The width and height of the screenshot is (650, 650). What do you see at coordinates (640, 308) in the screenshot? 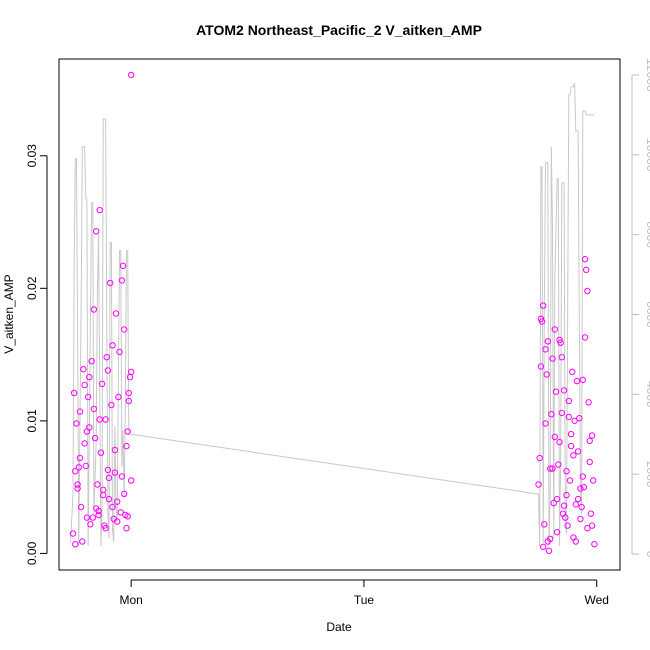
I see `y-axis-right: 0 2000 4000 6000 8000 10000 12000` at bounding box center [640, 308].